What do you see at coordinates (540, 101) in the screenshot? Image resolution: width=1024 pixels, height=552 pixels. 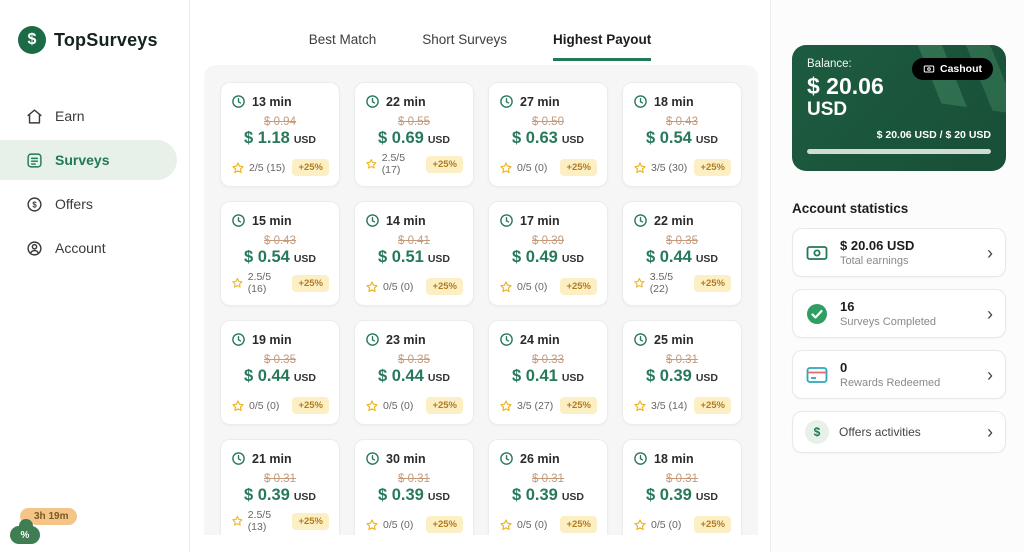 I see `survey-duration: 27 min` at bounding box center [540, 101].